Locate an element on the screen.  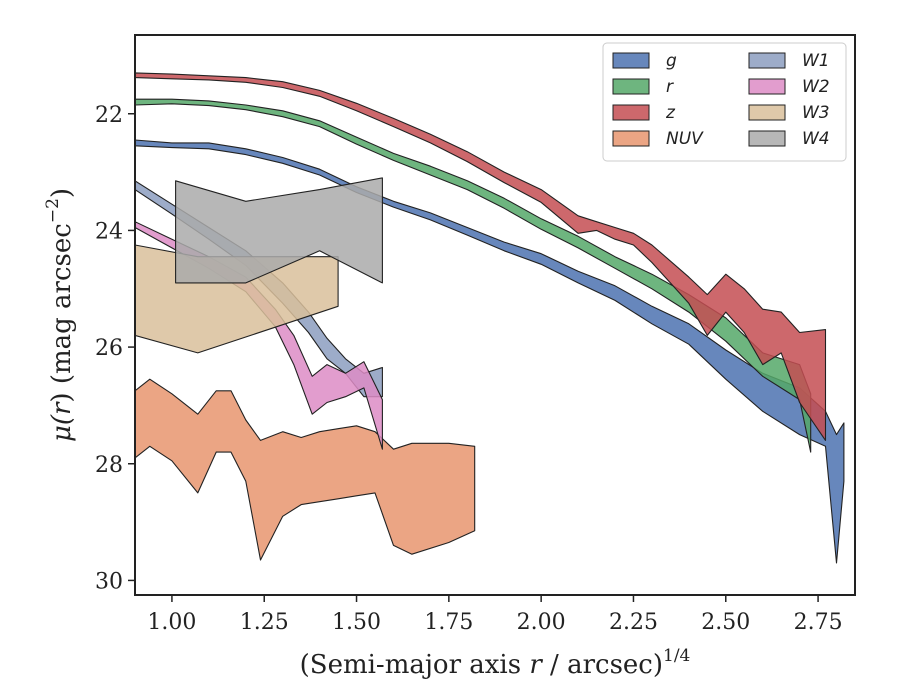
x-tick-label: 2.75 is located at coordinates (818, 622).